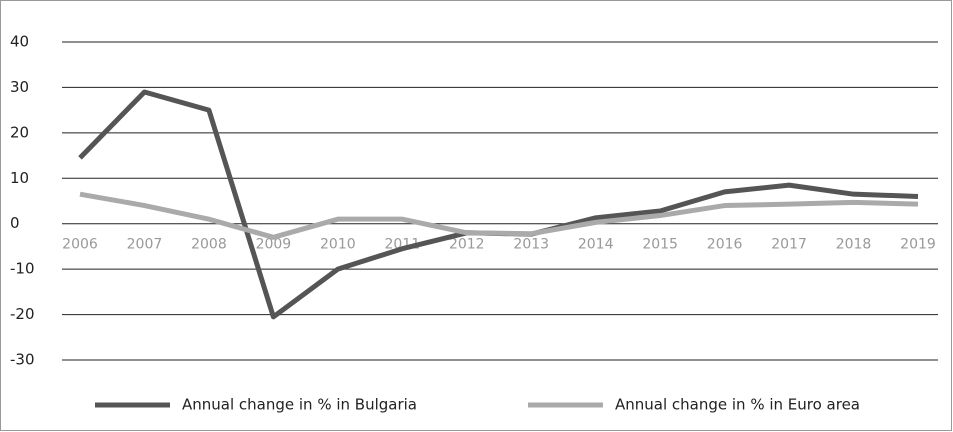 This screenshot has width=953, height=432. Describe the element at coordinates (499, 215) in the screenshot. I see `series-line` at that location.